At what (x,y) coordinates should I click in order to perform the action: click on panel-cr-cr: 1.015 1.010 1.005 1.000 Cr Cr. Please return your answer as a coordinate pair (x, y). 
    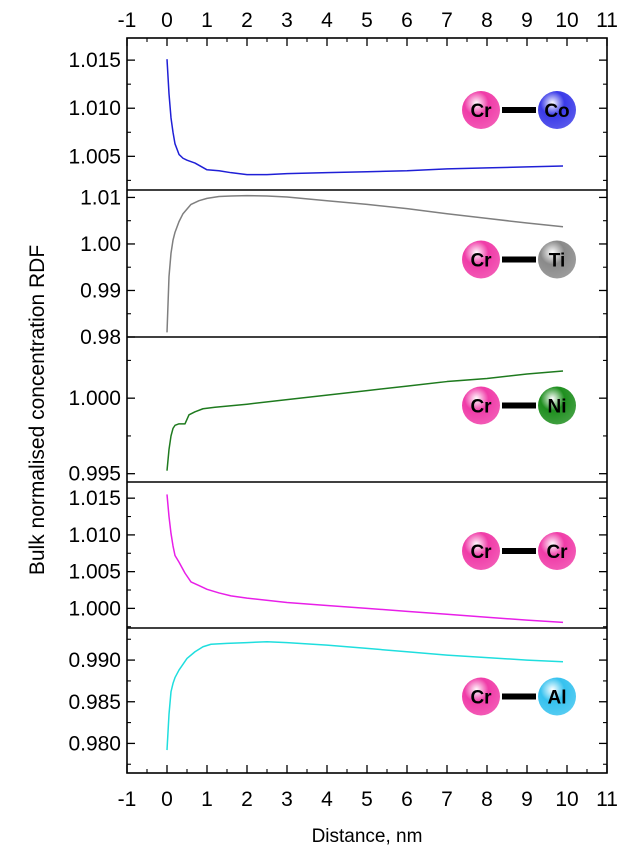
    Looking at the image, I should click on (337, 557).